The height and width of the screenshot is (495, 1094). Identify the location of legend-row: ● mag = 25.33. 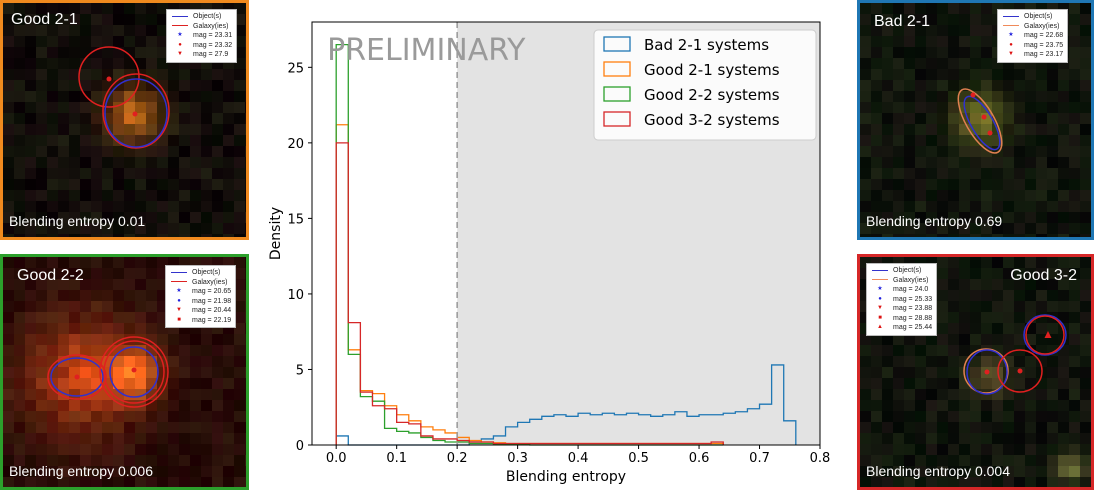
(901, 300).